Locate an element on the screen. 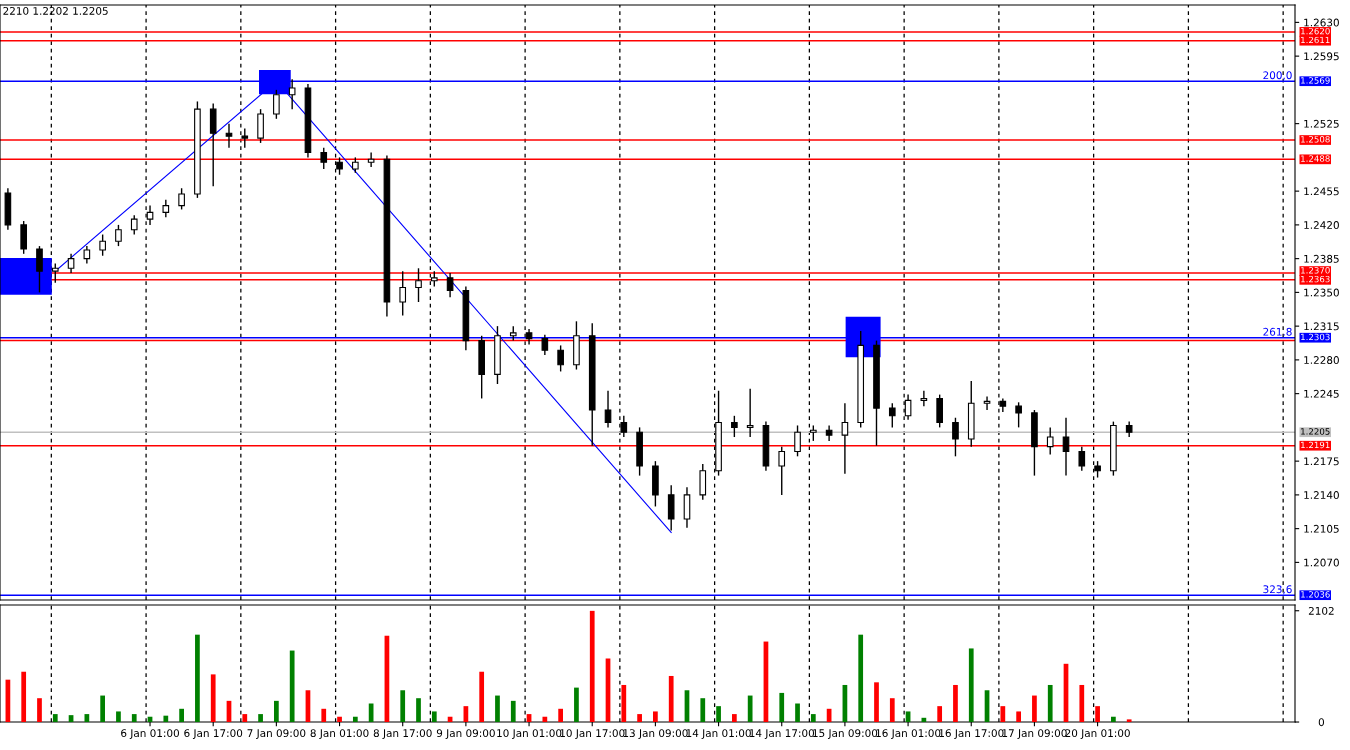 The image size is (1350, 750). x-tick-label: 6 Jan 17:00 is located at coordinates (213, 734).